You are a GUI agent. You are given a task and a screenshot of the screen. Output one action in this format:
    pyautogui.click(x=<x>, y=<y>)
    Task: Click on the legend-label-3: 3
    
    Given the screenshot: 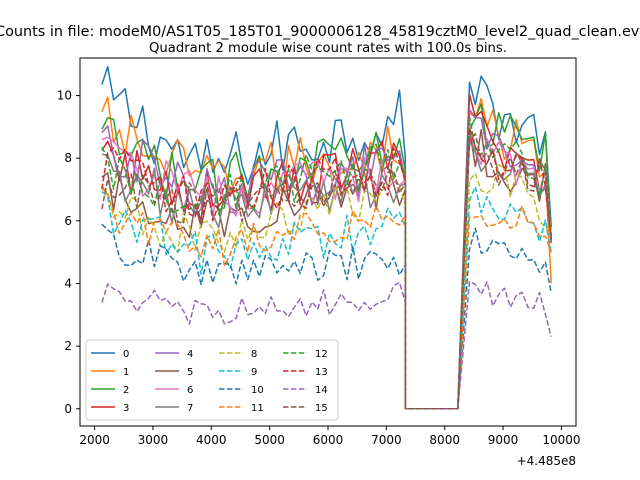 What is the action you would take?
    pyautogui.click(x=126, y=408)
    